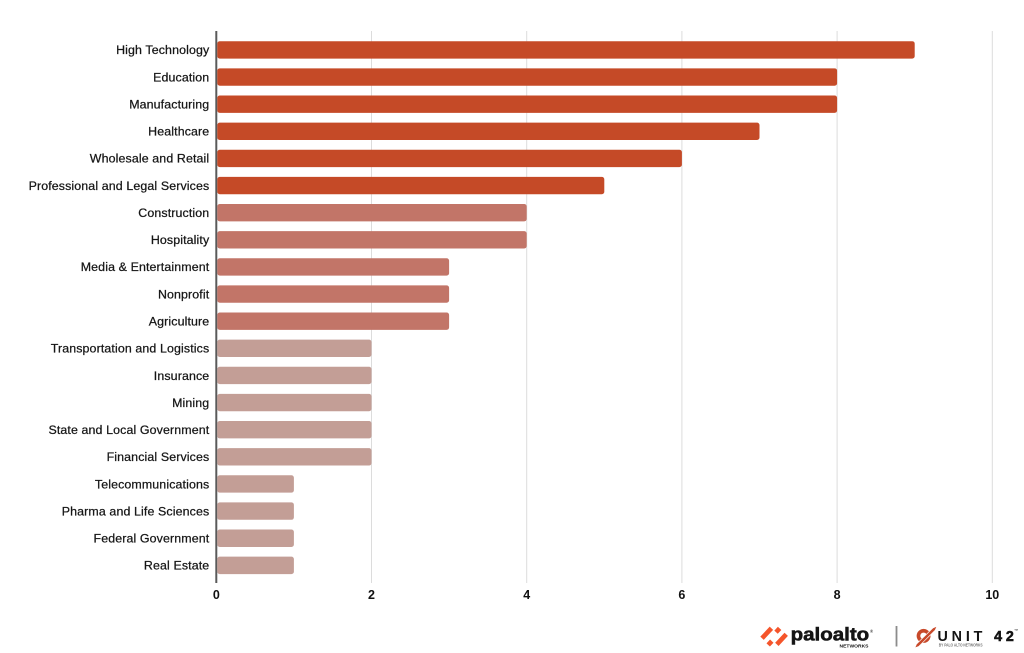  What do you see at coordinates (830, 634) in the screenshot?
I see `svg-text: paloalto` at bounding box center [830, 634].